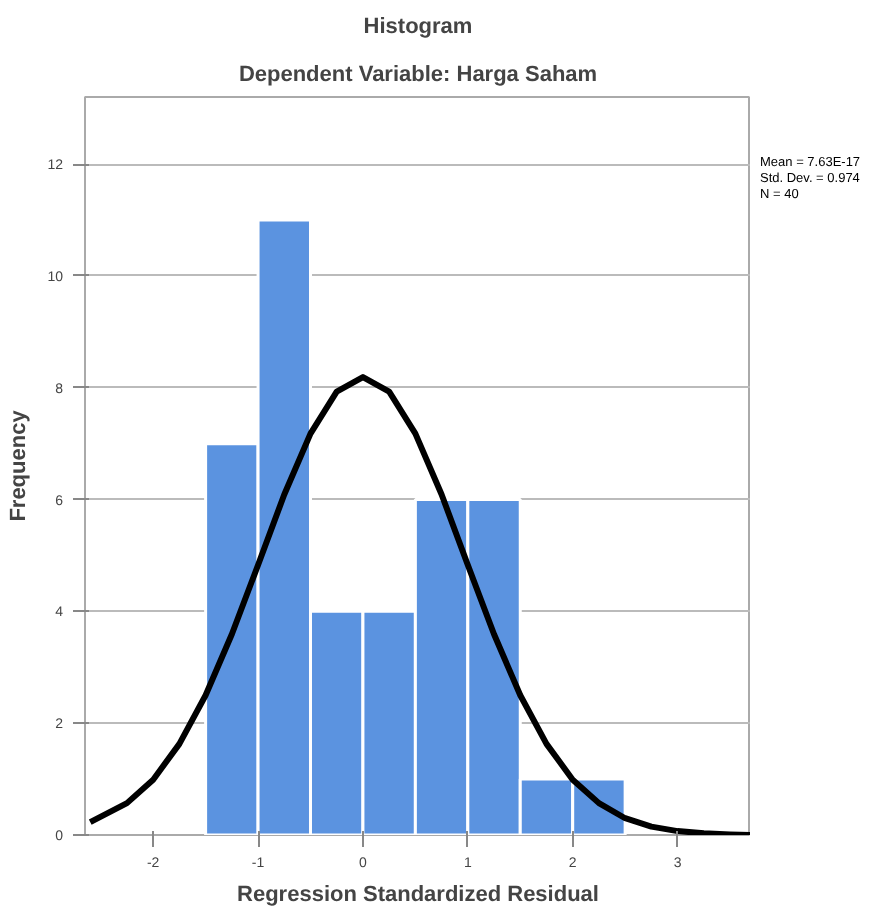  What do you see at coordinates (418, 895) in the screenshot?
I see `x-axis-title: Regression Standardized Residual` at bounding box center [418, 895].